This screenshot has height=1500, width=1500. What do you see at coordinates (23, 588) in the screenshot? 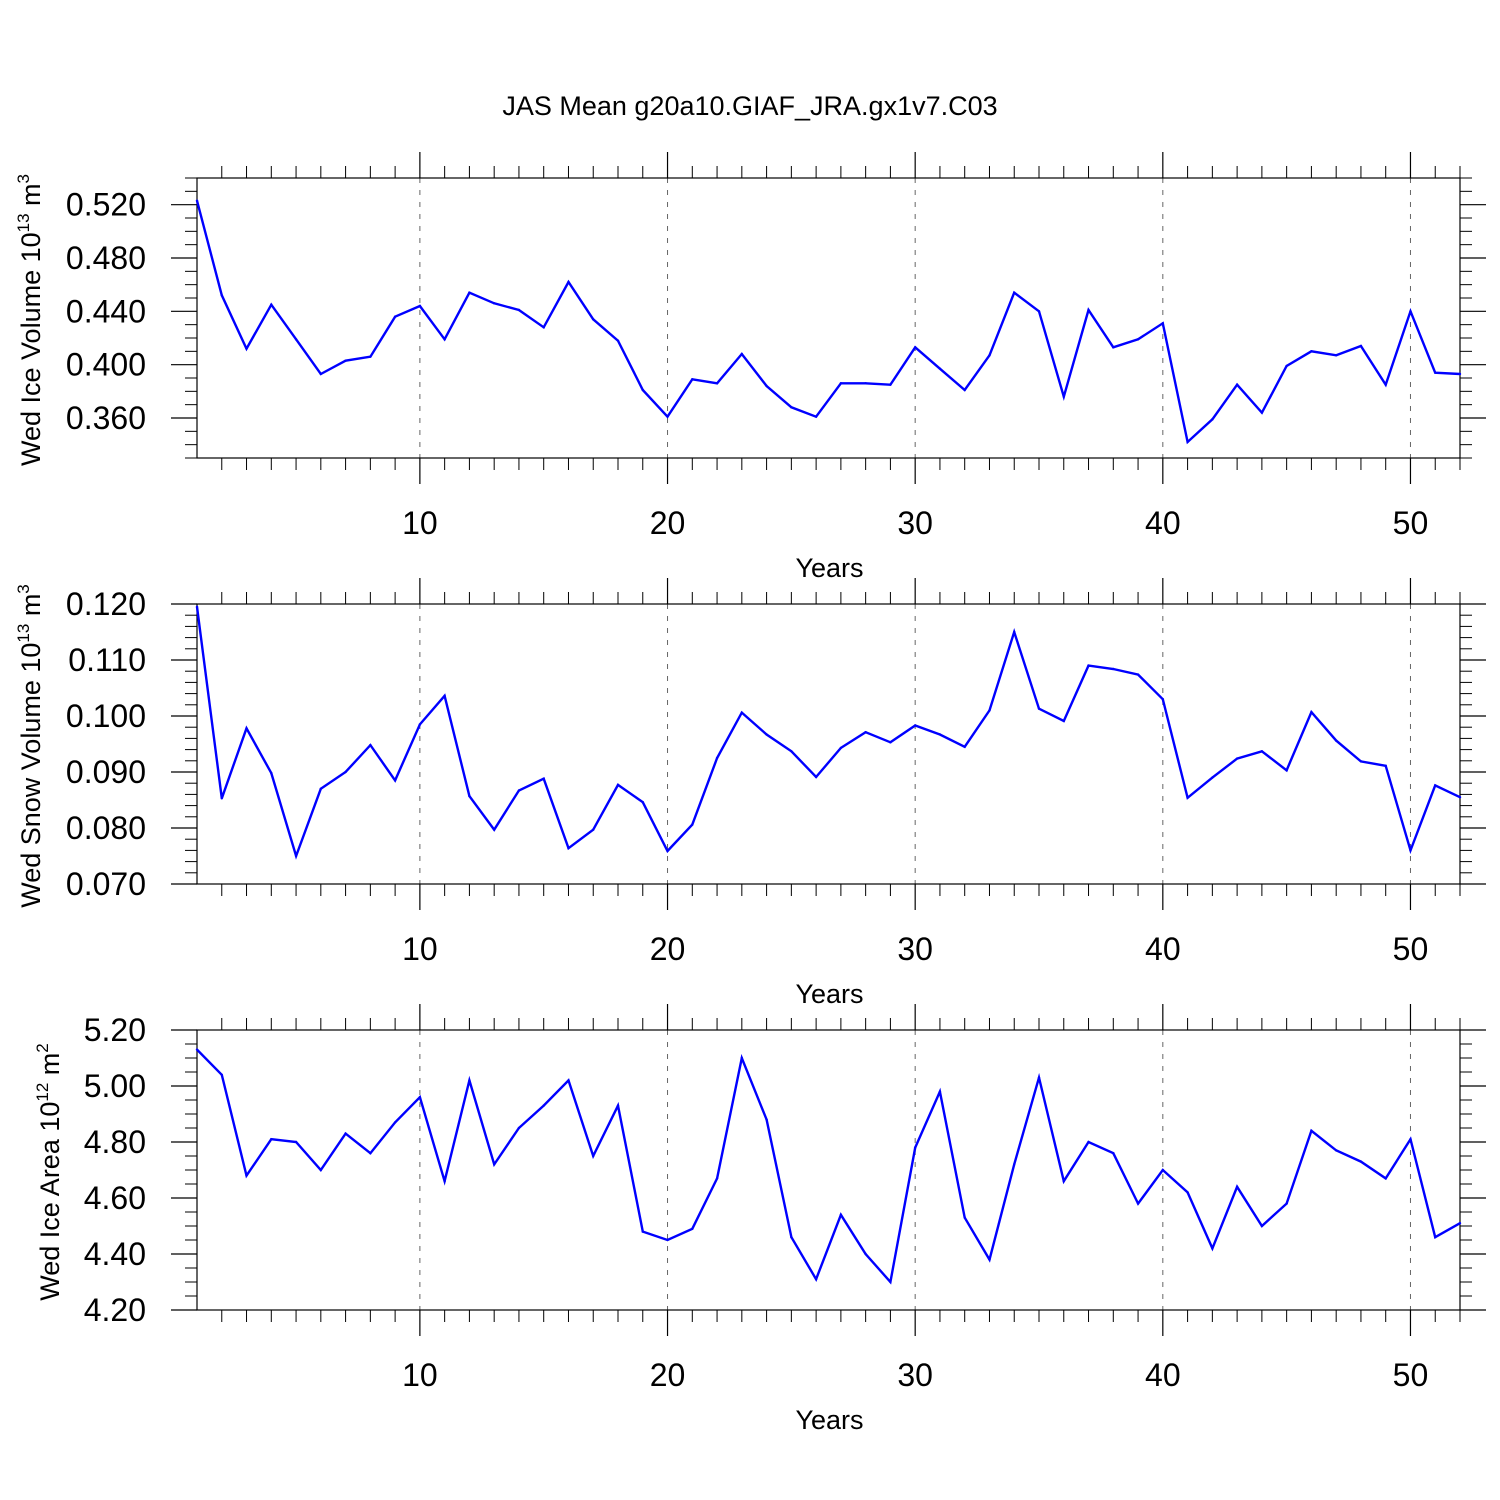
I see `y-axis-label-unit-exponent: 3` at bounding box center [23, 588].